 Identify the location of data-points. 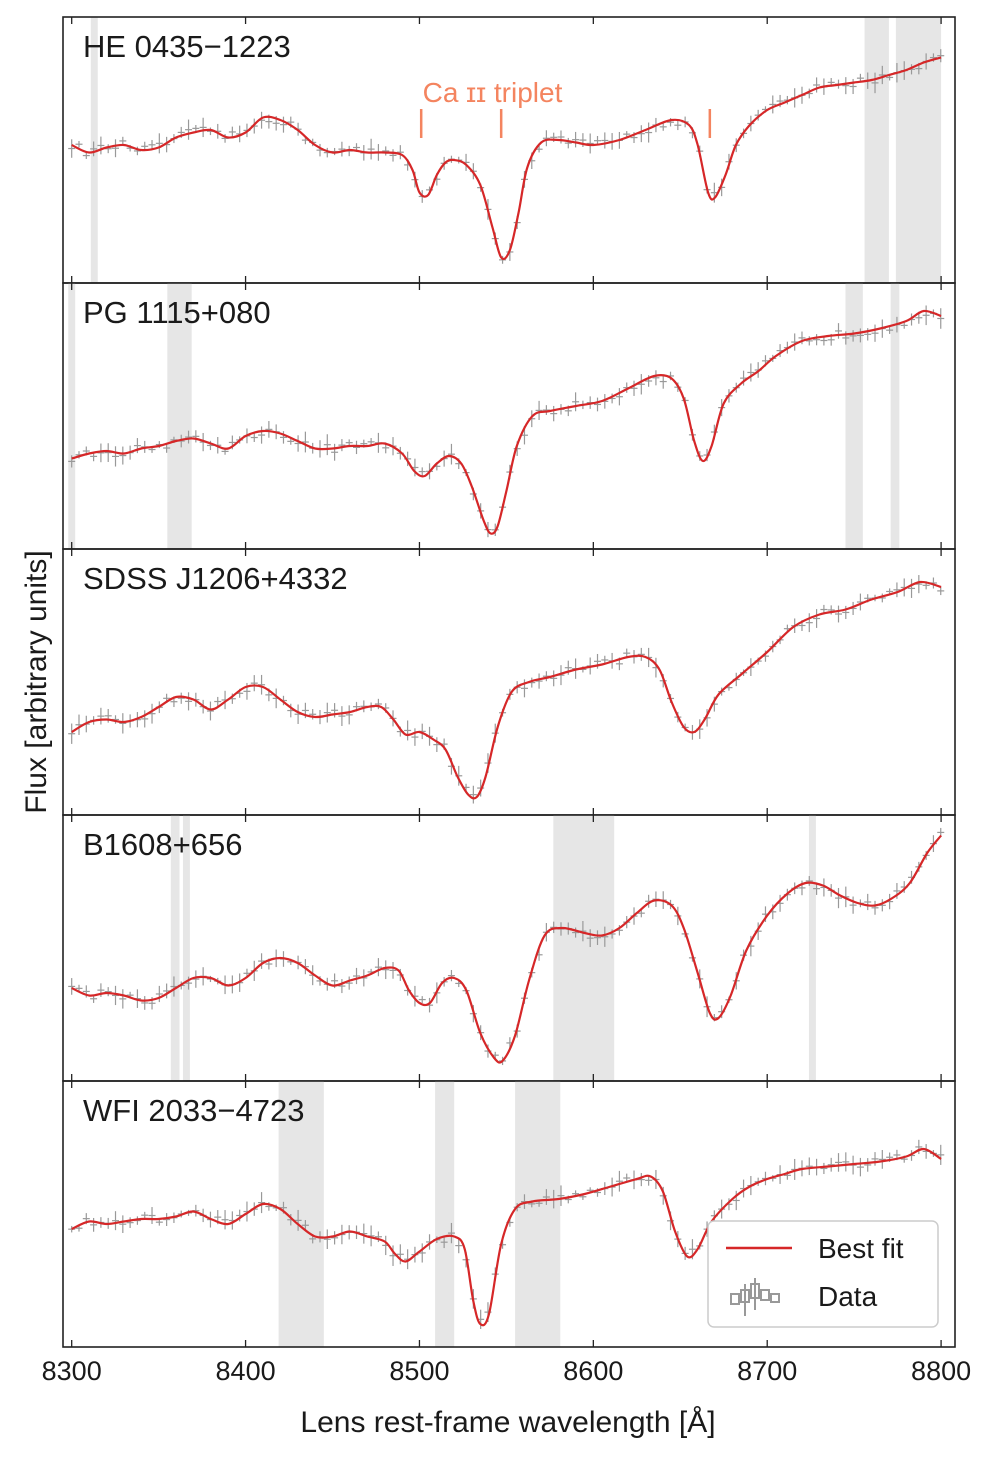
(506, 421).